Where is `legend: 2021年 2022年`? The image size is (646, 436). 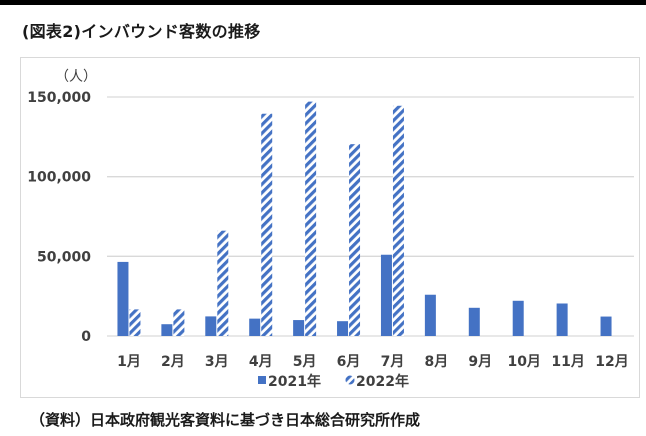 legend: 2021年 2022年 is located at coordinates (333, 381).